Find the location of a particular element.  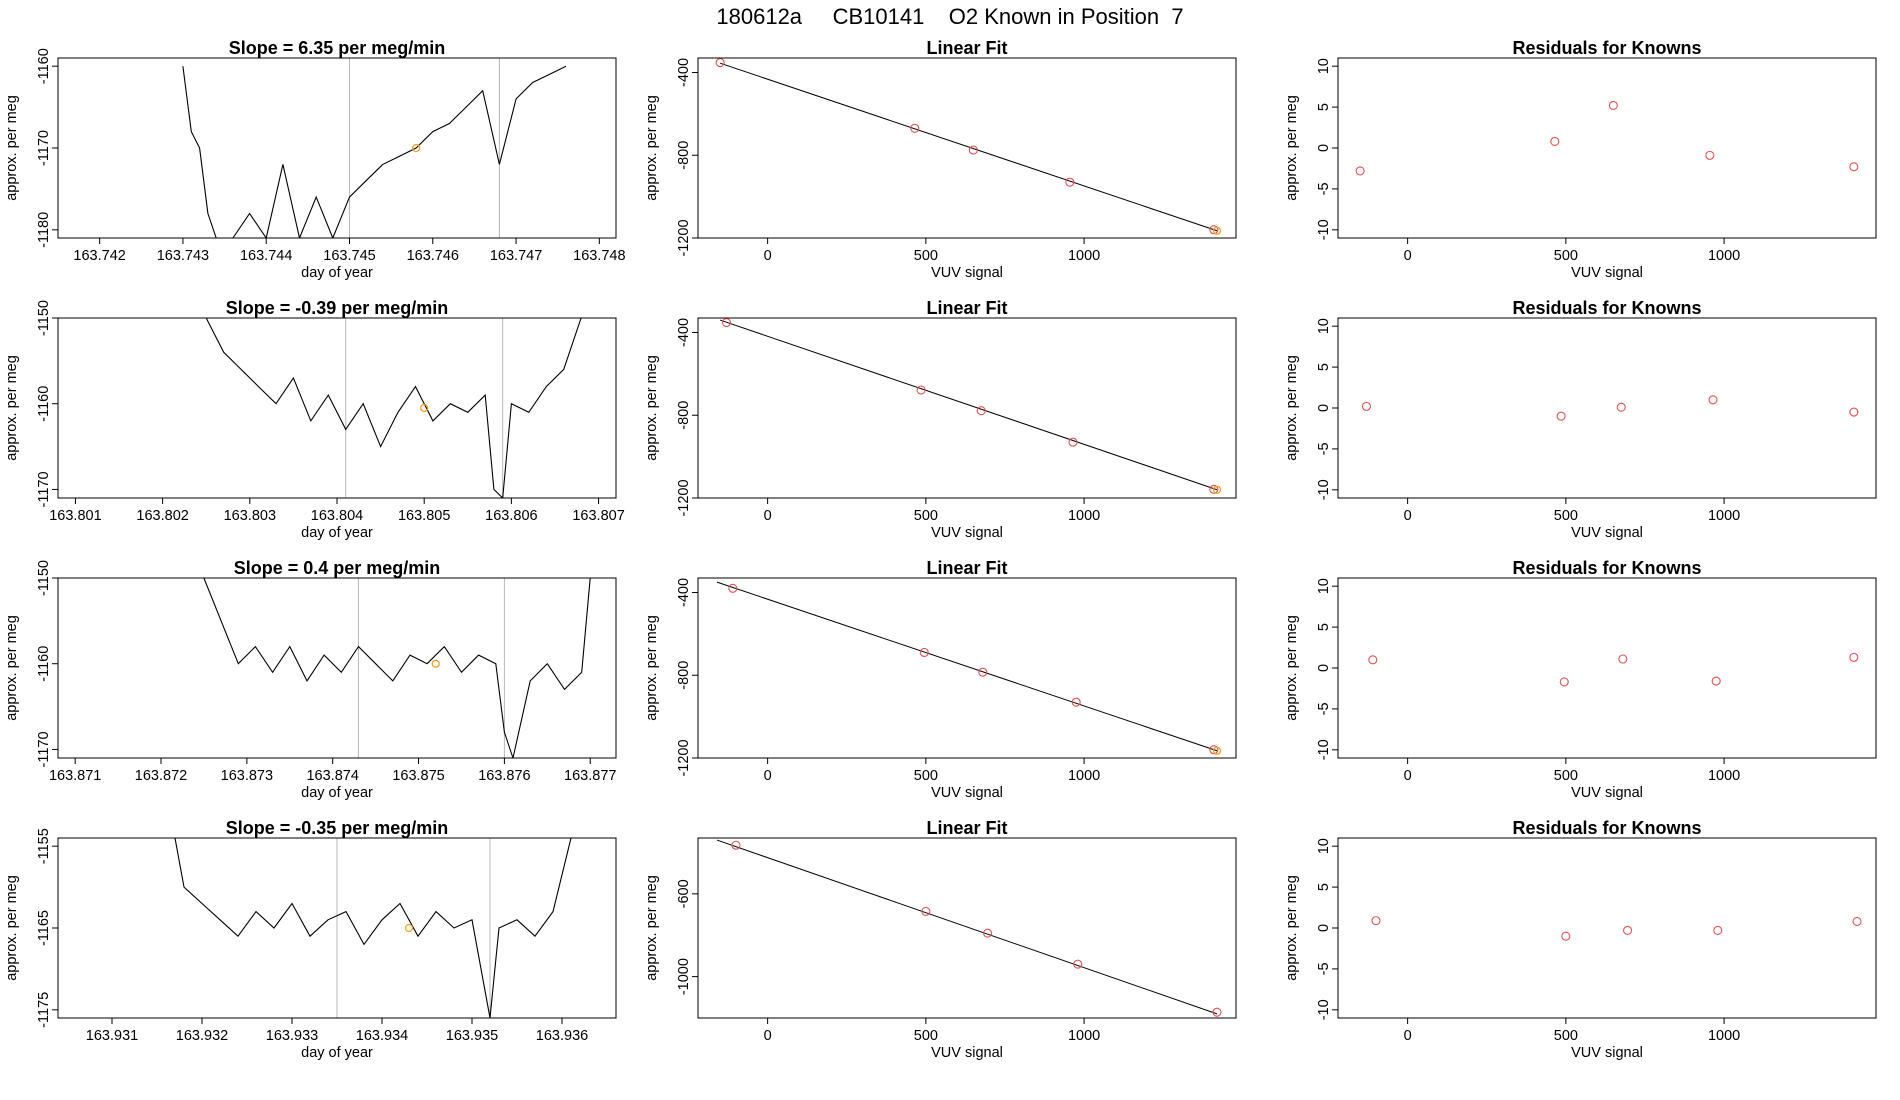

y-tick-label: -800 is located at coordinates (684, 675).